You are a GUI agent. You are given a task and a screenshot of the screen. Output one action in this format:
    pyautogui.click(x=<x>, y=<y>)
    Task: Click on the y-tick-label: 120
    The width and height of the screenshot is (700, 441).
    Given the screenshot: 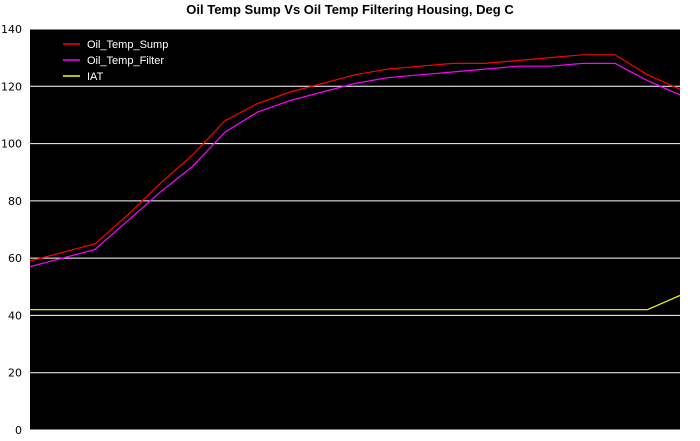 What is the action you would take?
    pyautogui.click(x=11, y=86)
    